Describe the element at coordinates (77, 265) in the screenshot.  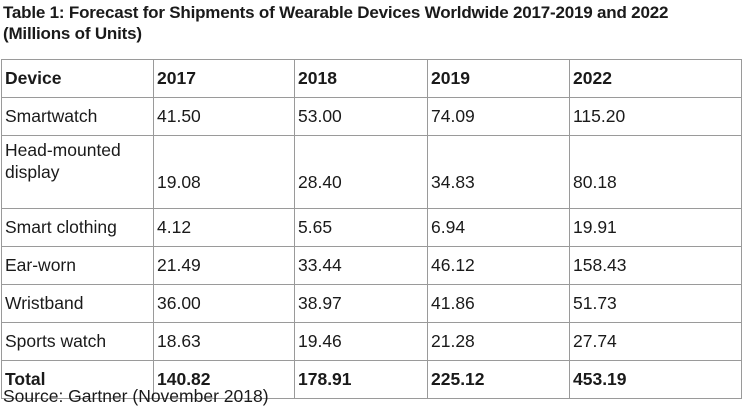
I see `device-cell: Ear-worn` at that location.